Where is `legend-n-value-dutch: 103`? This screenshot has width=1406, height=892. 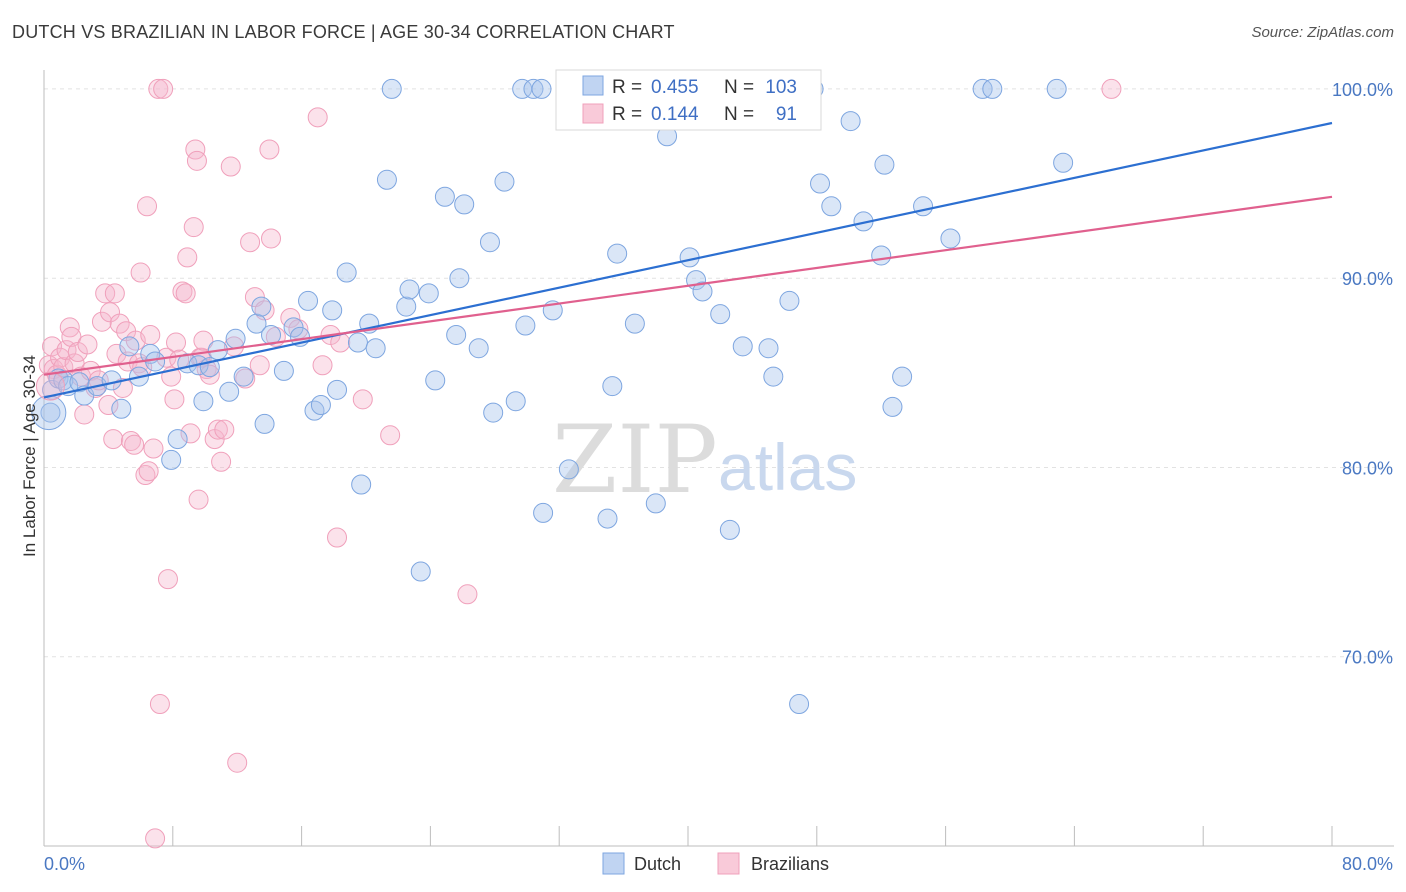 legend-n-value-dutch: 103 is located at coordinates (781, 87).